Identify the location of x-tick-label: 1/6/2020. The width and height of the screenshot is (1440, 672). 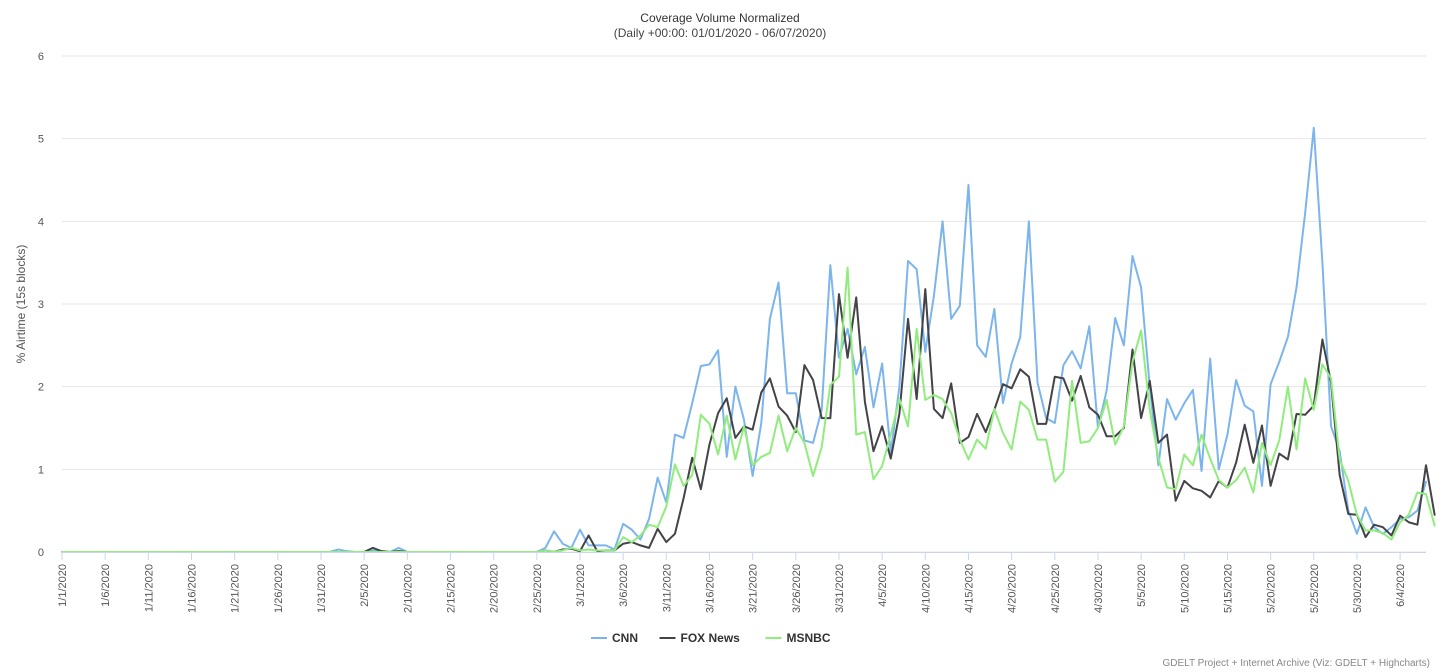
(106, 585).